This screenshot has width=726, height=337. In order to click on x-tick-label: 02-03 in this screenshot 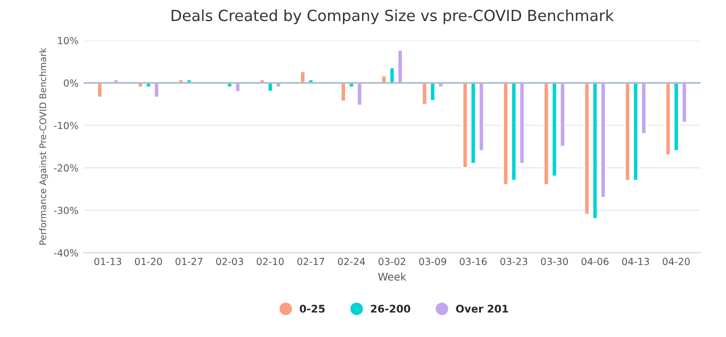, I will do `click(229, 262)`.